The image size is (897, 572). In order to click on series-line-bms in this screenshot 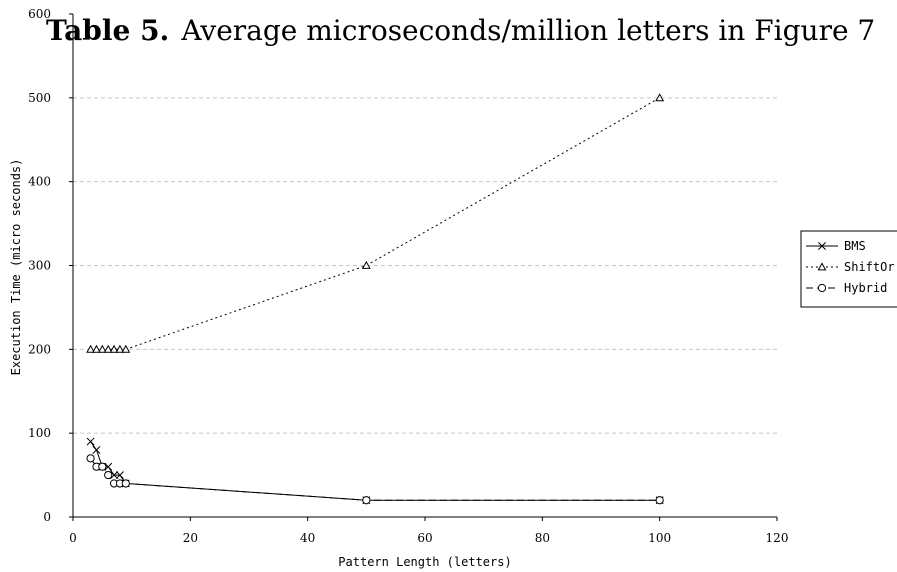, I will do `click(375, 471)`.